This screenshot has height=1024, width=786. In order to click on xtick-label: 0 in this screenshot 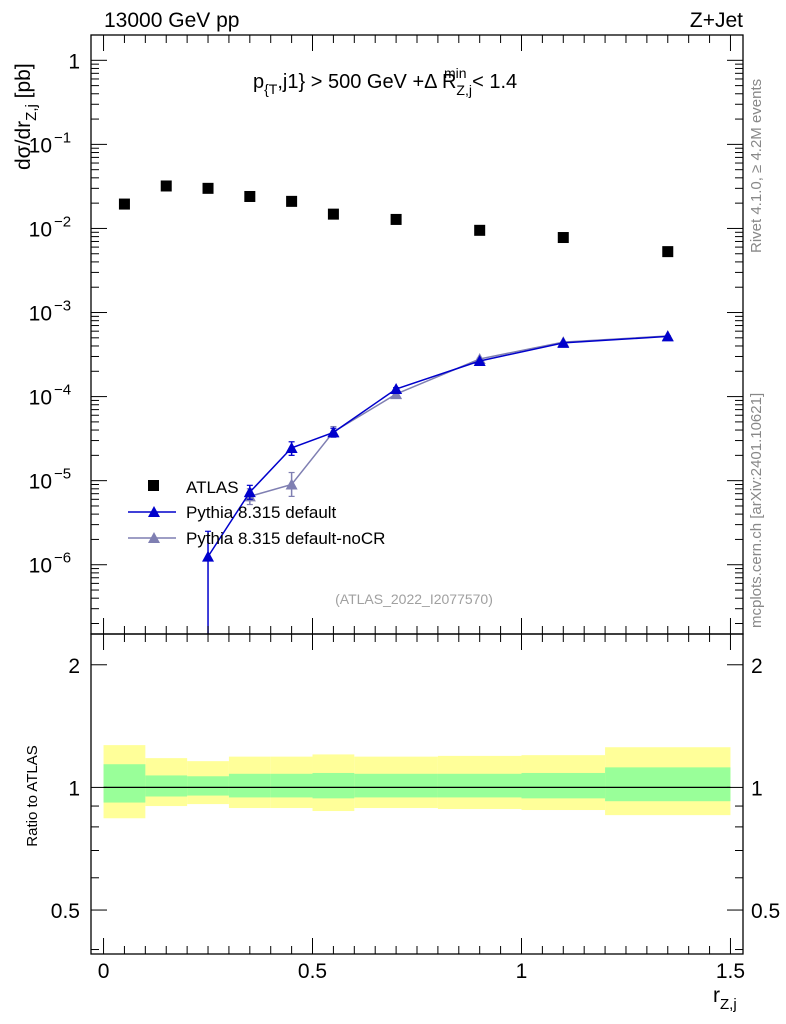, I will do `click(104, 971)`.